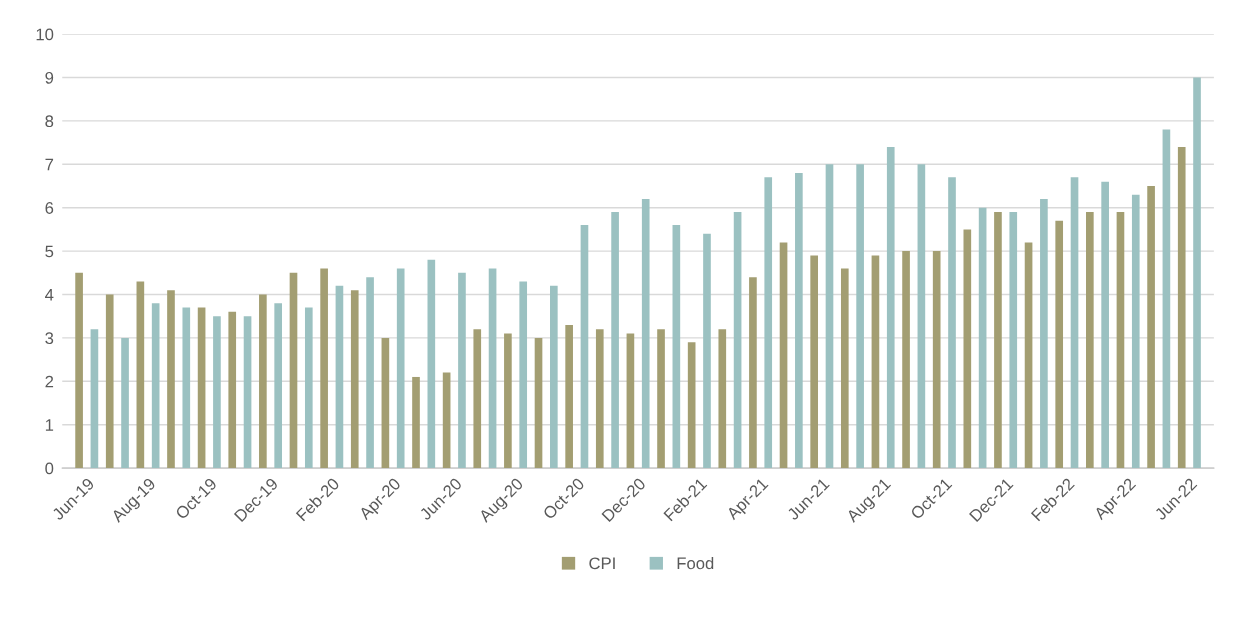  What do you see at coordinates (49, 251) in the screenshot?
I see `y-tick-label: 5` at bounding box center [49, 251].